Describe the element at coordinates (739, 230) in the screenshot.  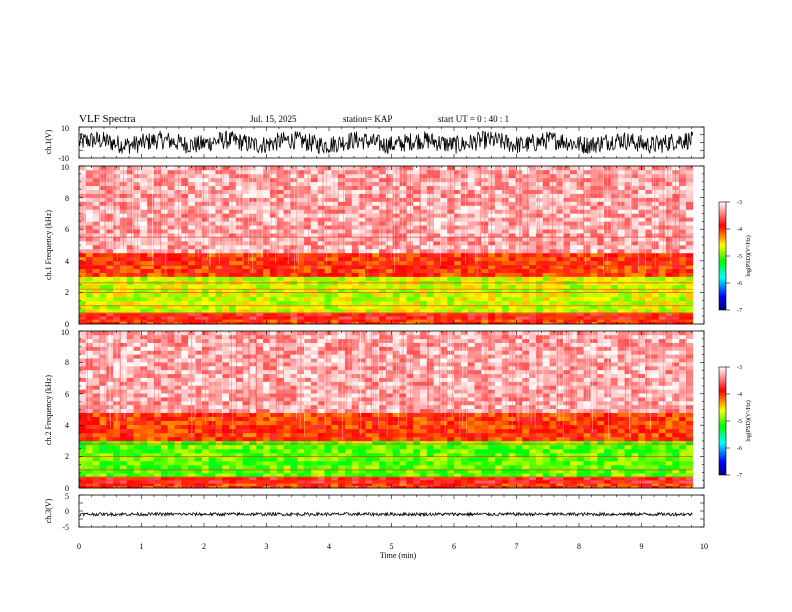
I see `ch1-cb-tick-m4: -4` at that location.